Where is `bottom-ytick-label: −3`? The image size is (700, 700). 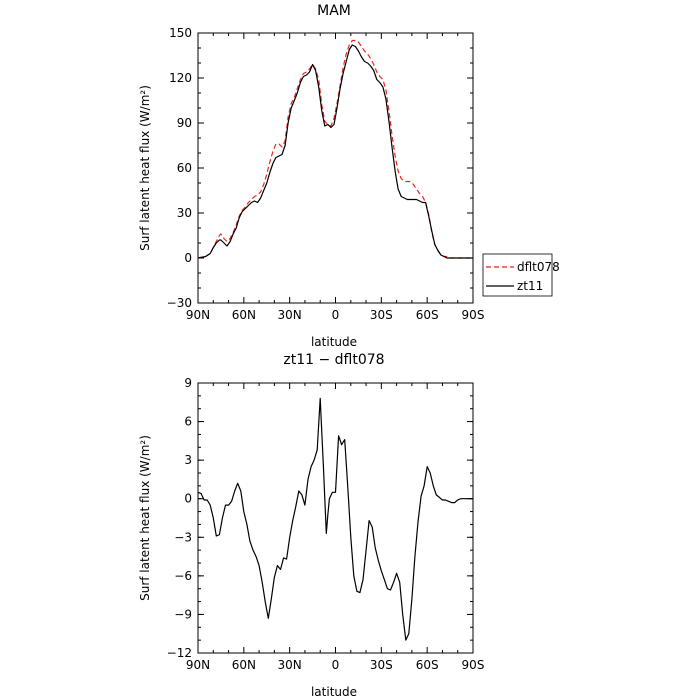 bottom-ytick-label: −3 is located at coordinates (183, 537).